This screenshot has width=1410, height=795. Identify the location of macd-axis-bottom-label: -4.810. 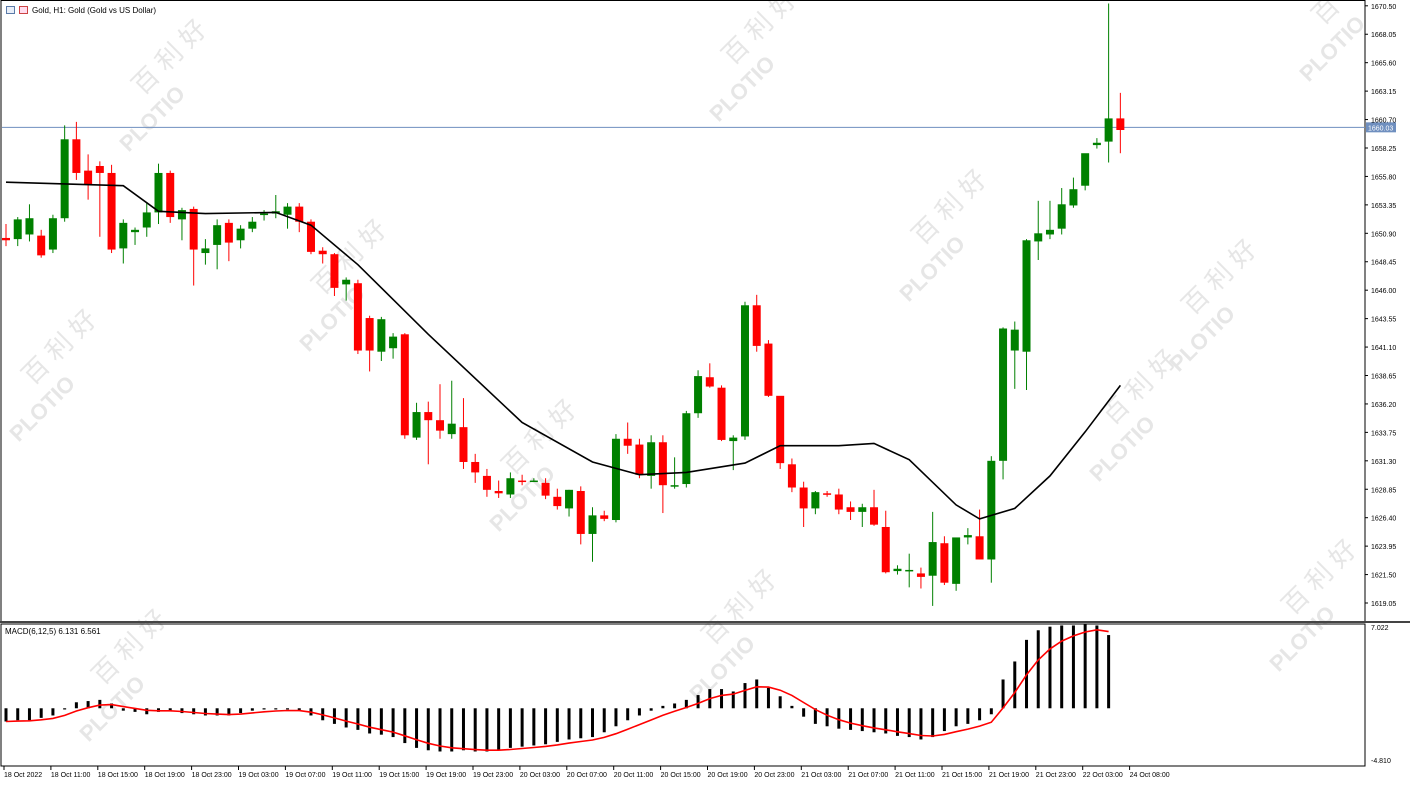
(1381, 761).